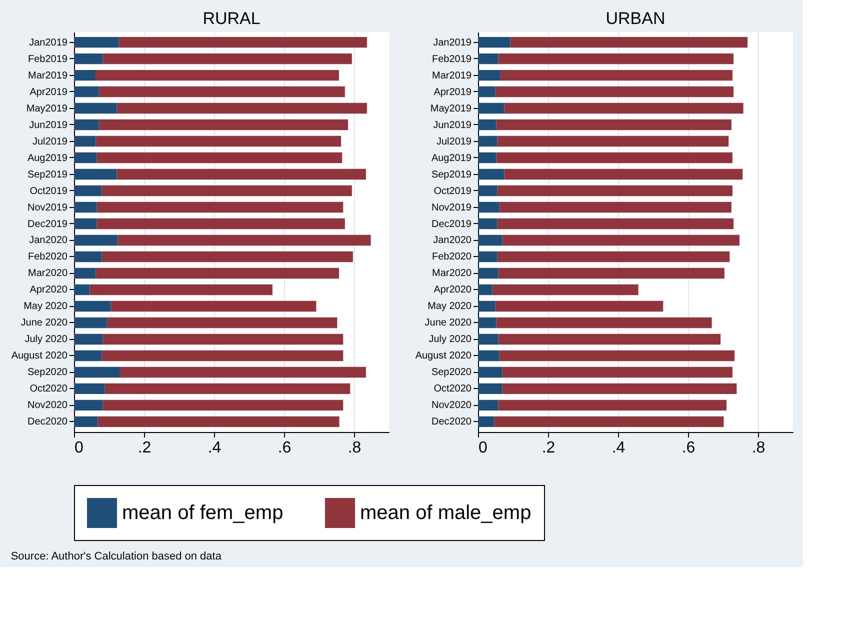 This screenshot has width=868, height=633. What do you see at coordinates (451, 224) in the screenshot?
I see `y-tick-label: Dec2019` at bounding box center [451, 224].